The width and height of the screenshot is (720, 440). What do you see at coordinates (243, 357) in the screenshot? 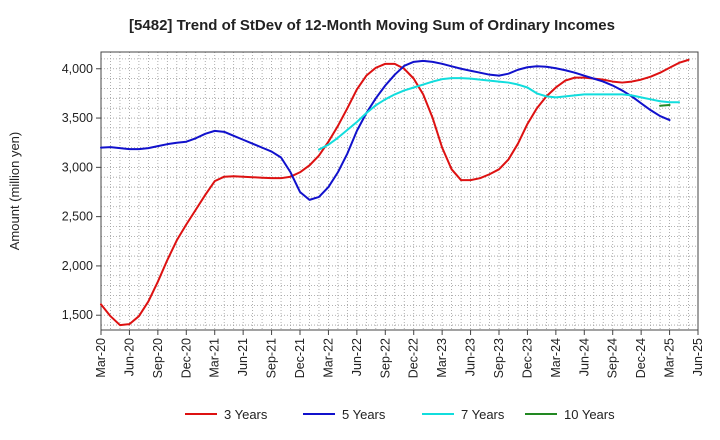
I see `x-tick-label: Jun-21` at bounding box center [243, 357].